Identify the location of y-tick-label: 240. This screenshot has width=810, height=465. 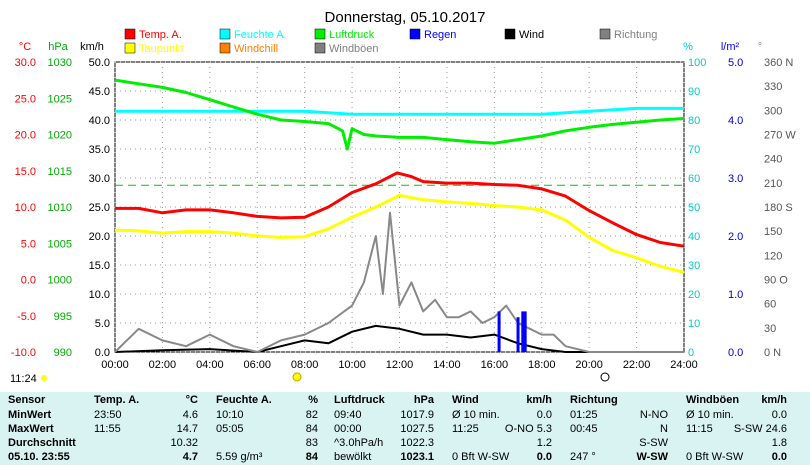
(773, 160).